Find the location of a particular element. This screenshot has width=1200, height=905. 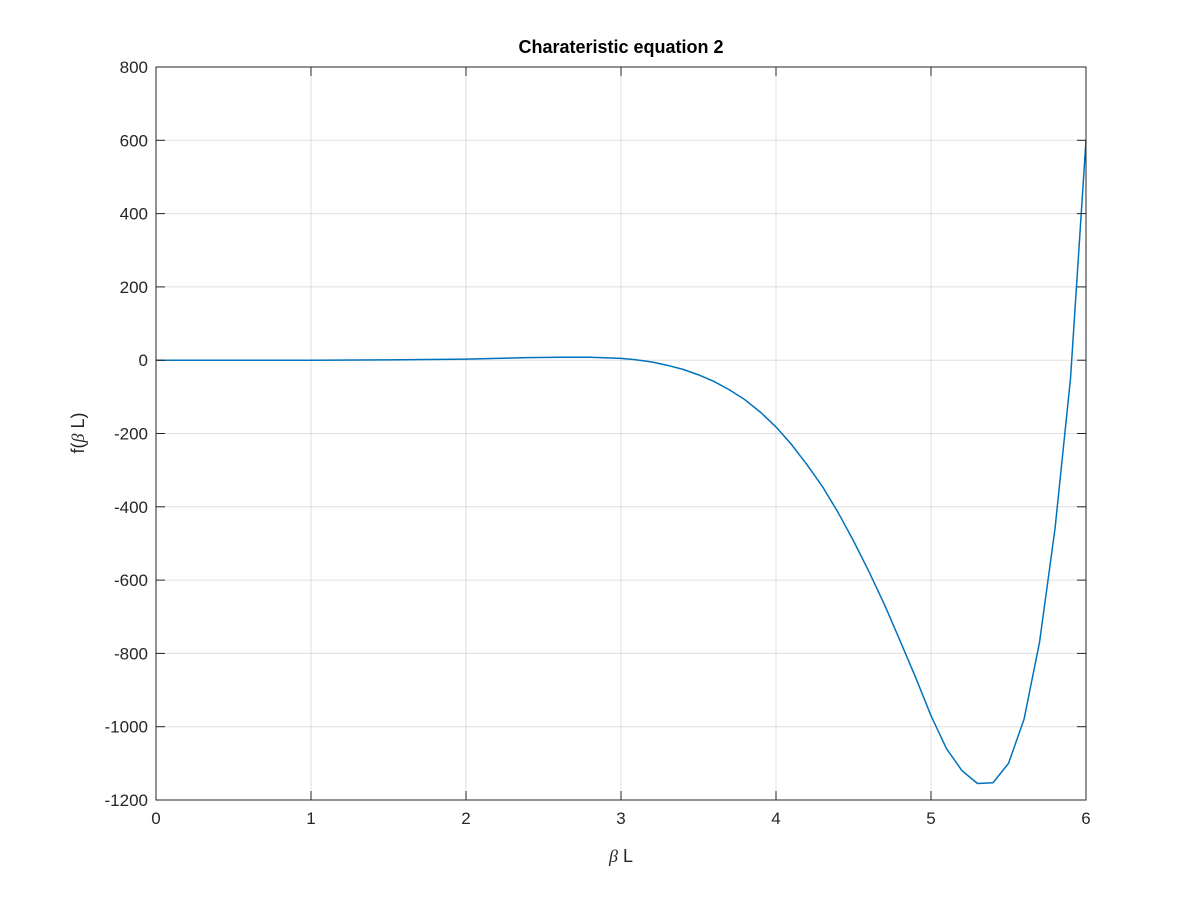

x-tick-label: 3 is located at coordinates (620, 818).